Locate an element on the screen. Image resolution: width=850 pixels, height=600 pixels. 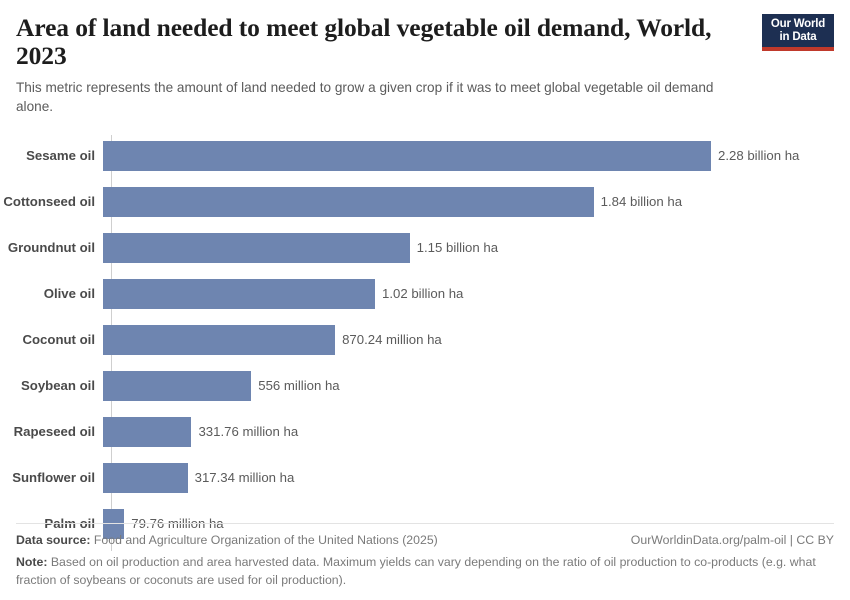
bar-row: Cottonseed oil 1.84 billion ha is located at coordinates (425, 202).